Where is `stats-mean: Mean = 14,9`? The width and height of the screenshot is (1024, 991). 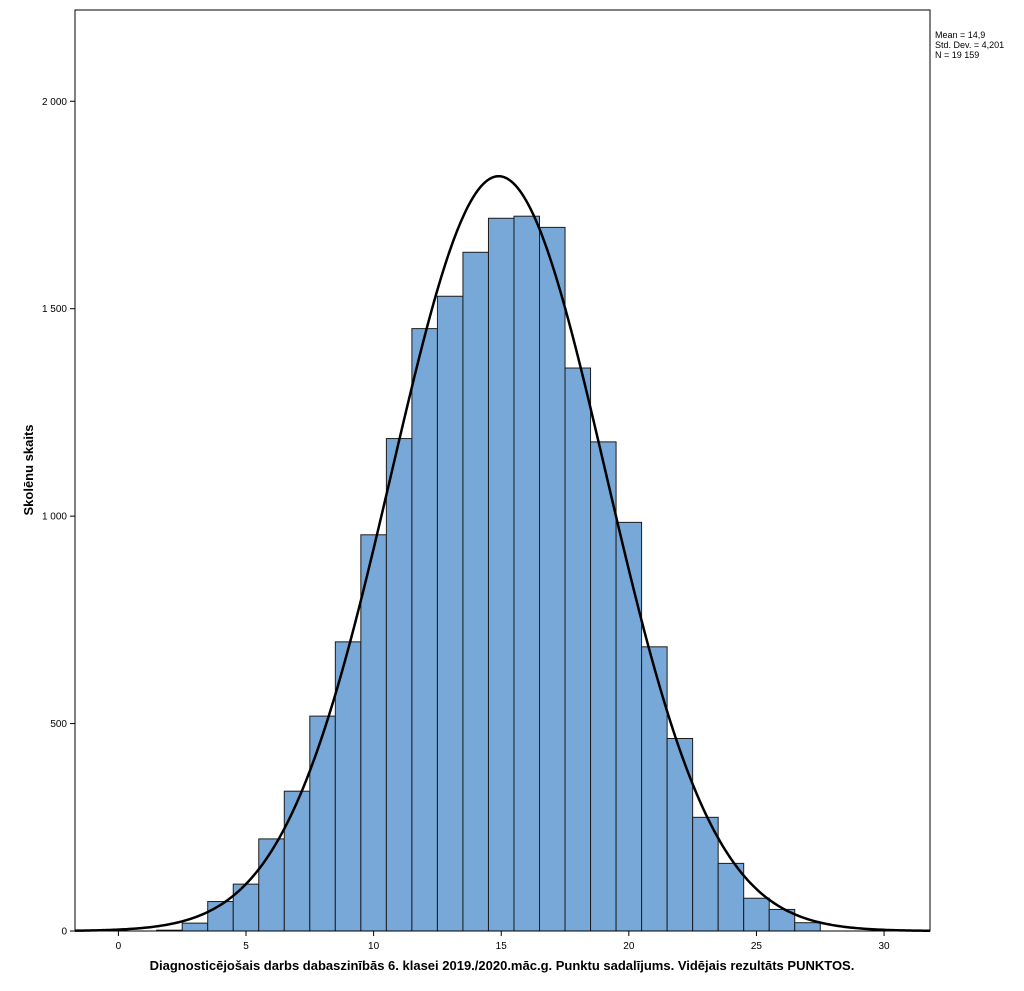
stats-mean: Mean = 14,9 is located at coordinates (960, 35).